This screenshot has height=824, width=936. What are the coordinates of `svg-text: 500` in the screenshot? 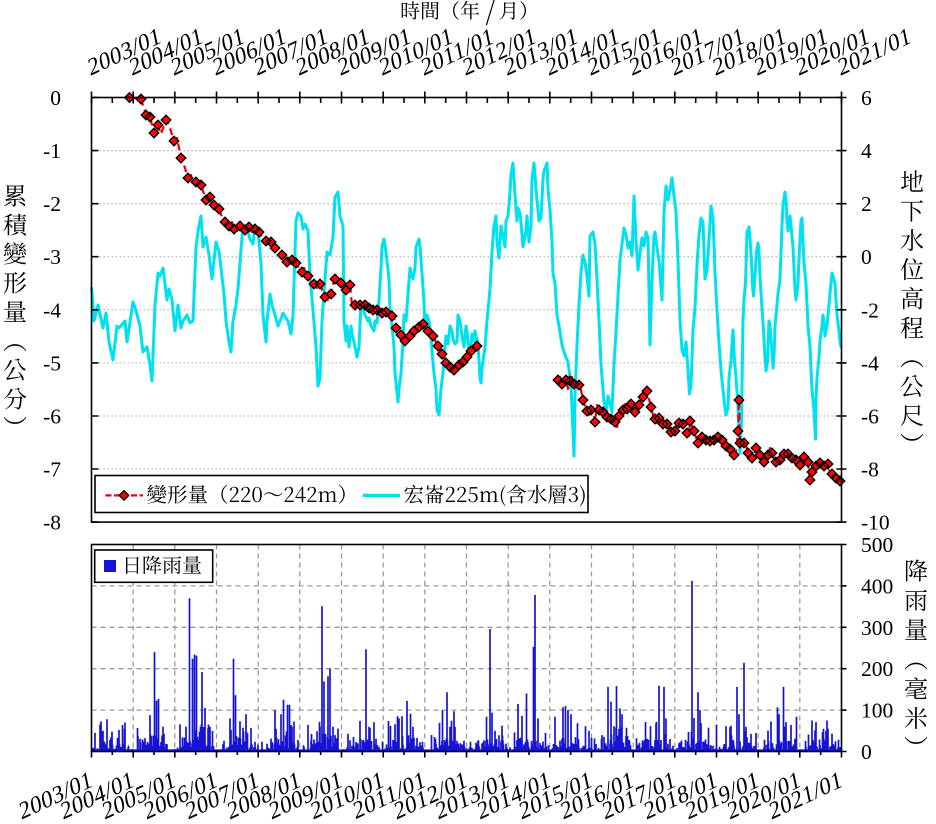 It's located at (877, 545).